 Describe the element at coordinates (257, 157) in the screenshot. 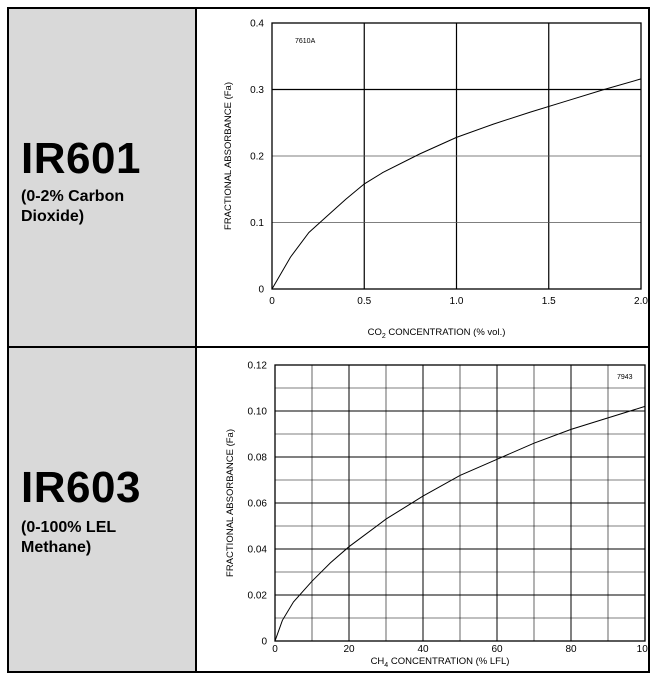

I see `y-tick-label: 0.2` at that location.